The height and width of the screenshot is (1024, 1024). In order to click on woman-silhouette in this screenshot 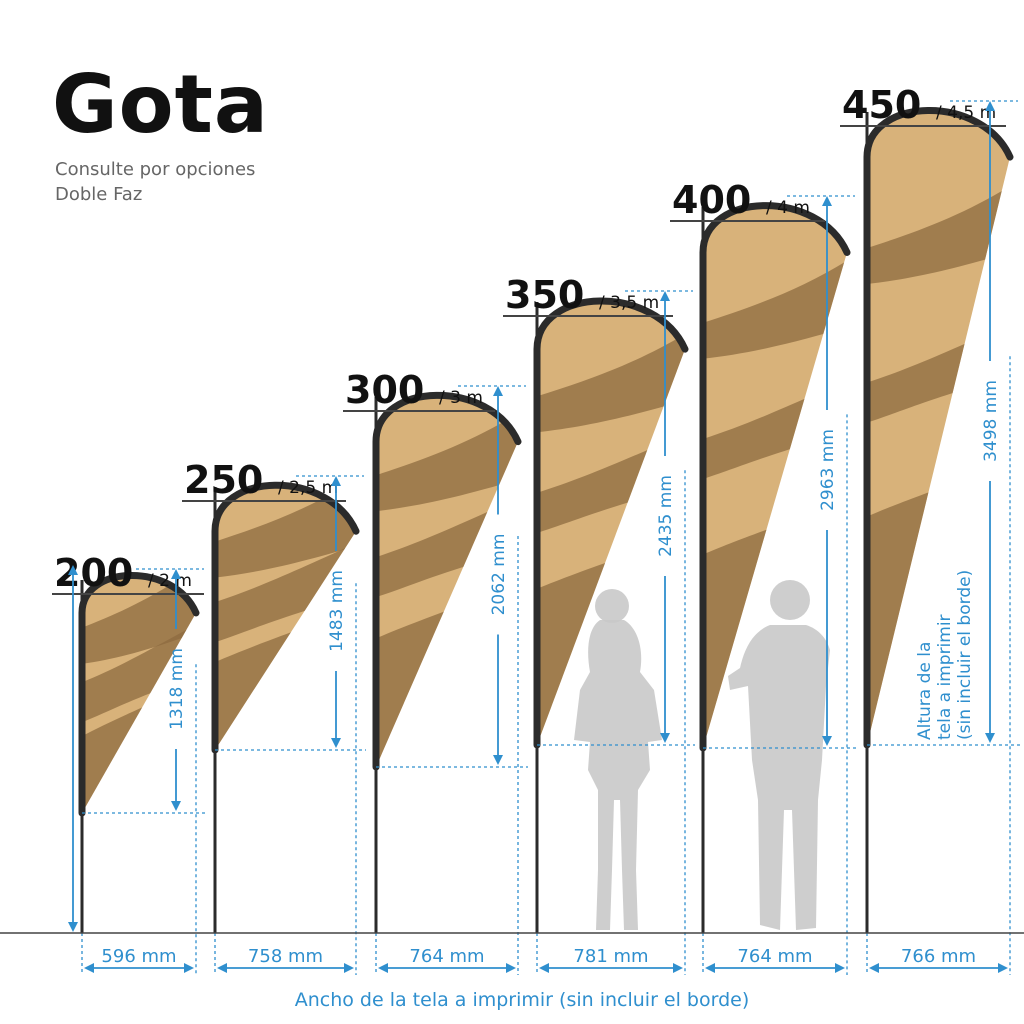, I will do `click(618, 759)`.